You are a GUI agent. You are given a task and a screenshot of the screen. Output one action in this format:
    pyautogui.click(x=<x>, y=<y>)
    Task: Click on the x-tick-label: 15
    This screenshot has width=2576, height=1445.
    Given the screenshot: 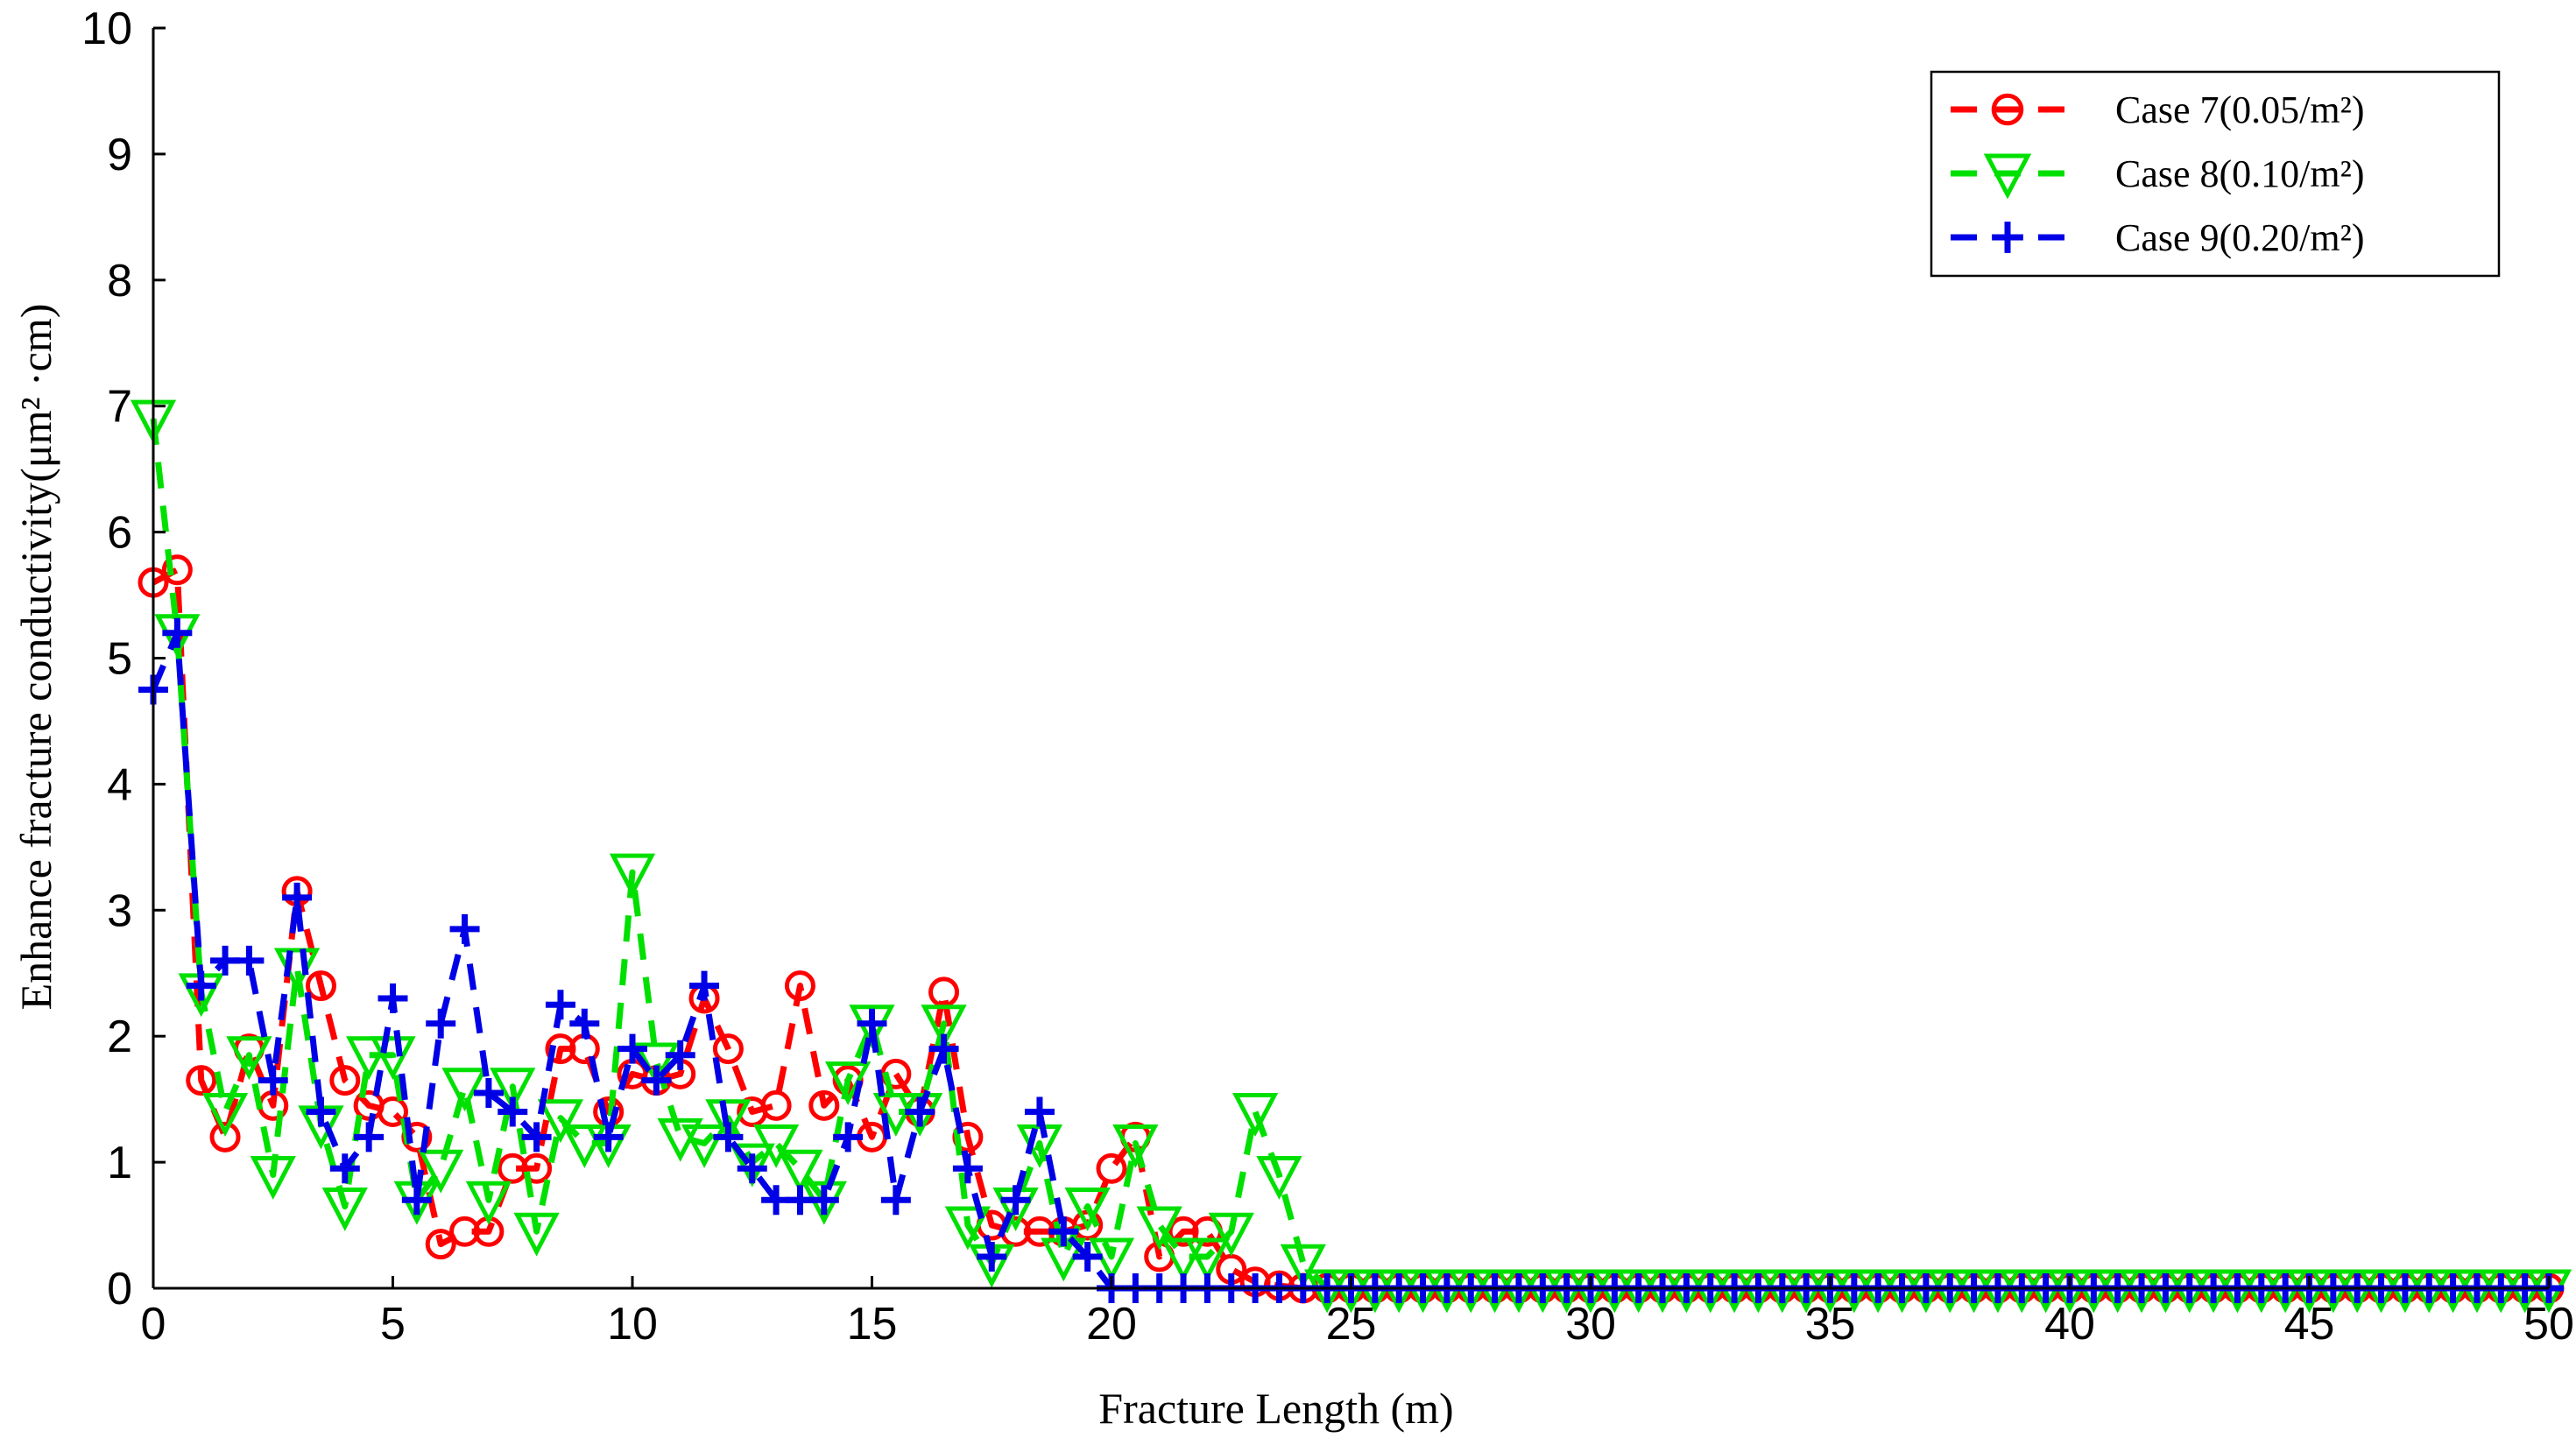 What is the action you would take?
    pyautogui.click(x=872, y=1324)
    